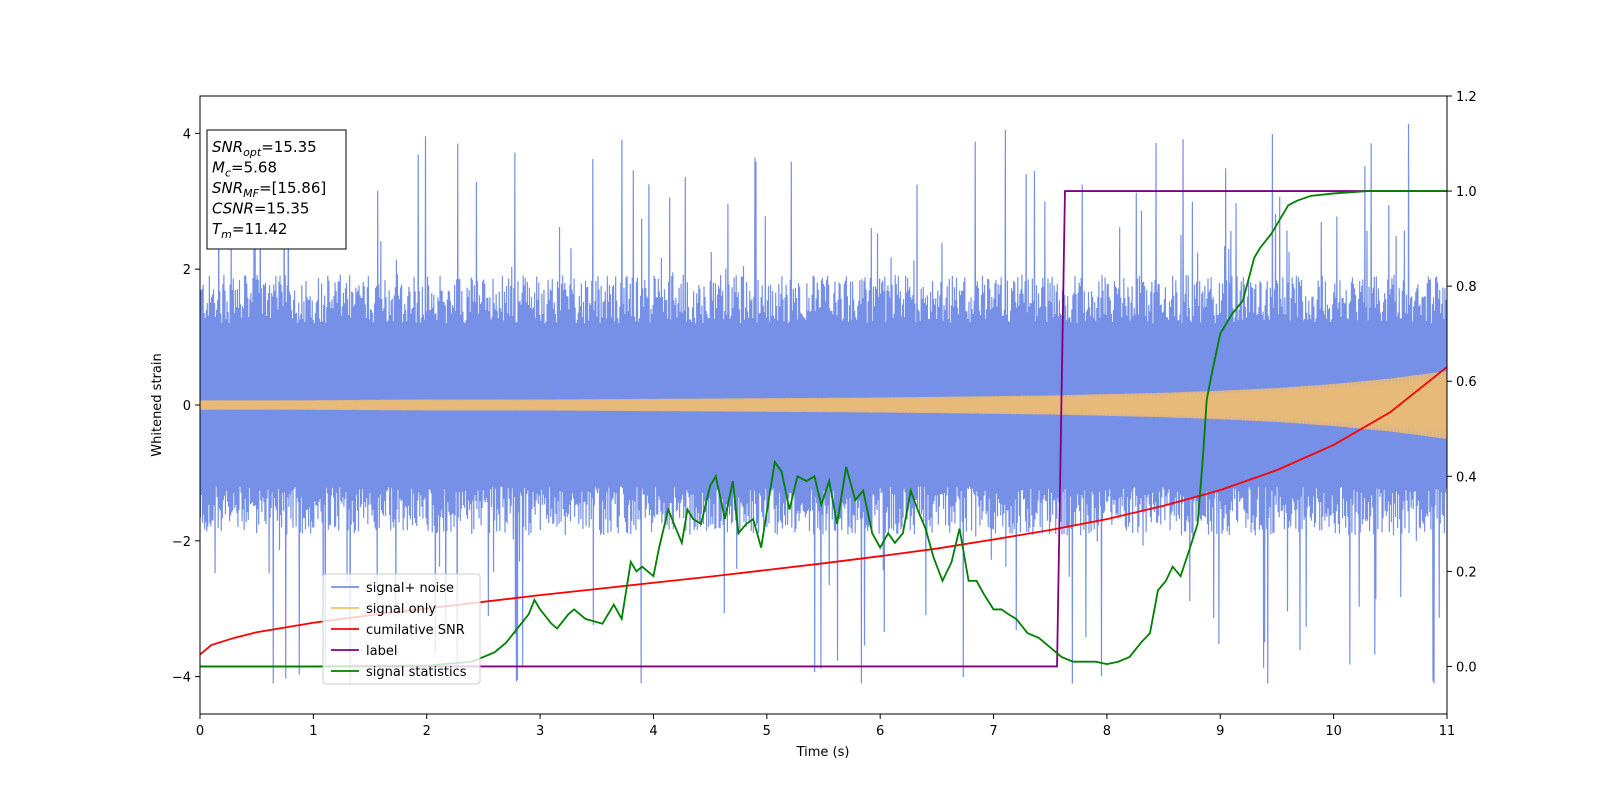 This screenshot has width=1600, height=800. I want to click on y-right-tick-label: 0.8, so click(1466, 287).